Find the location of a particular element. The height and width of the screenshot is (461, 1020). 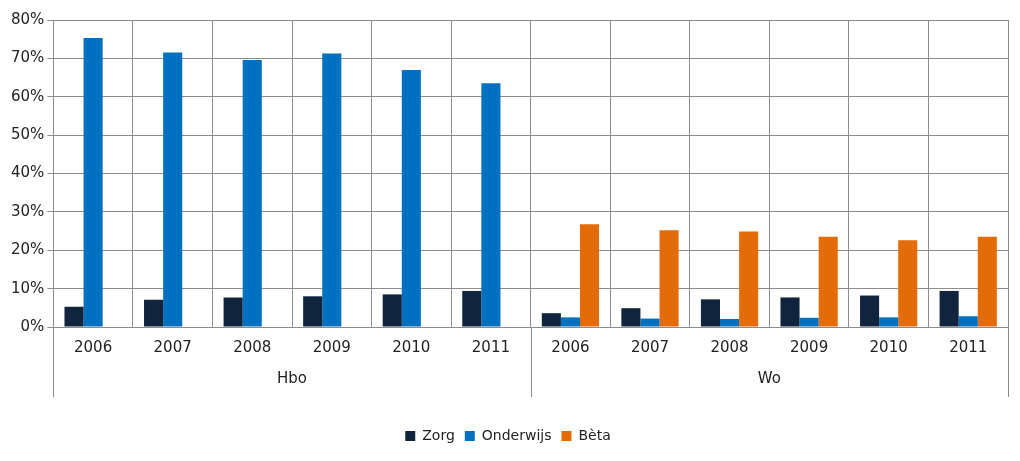

y-tick-label: 80% is located at coordinates (28, 18).